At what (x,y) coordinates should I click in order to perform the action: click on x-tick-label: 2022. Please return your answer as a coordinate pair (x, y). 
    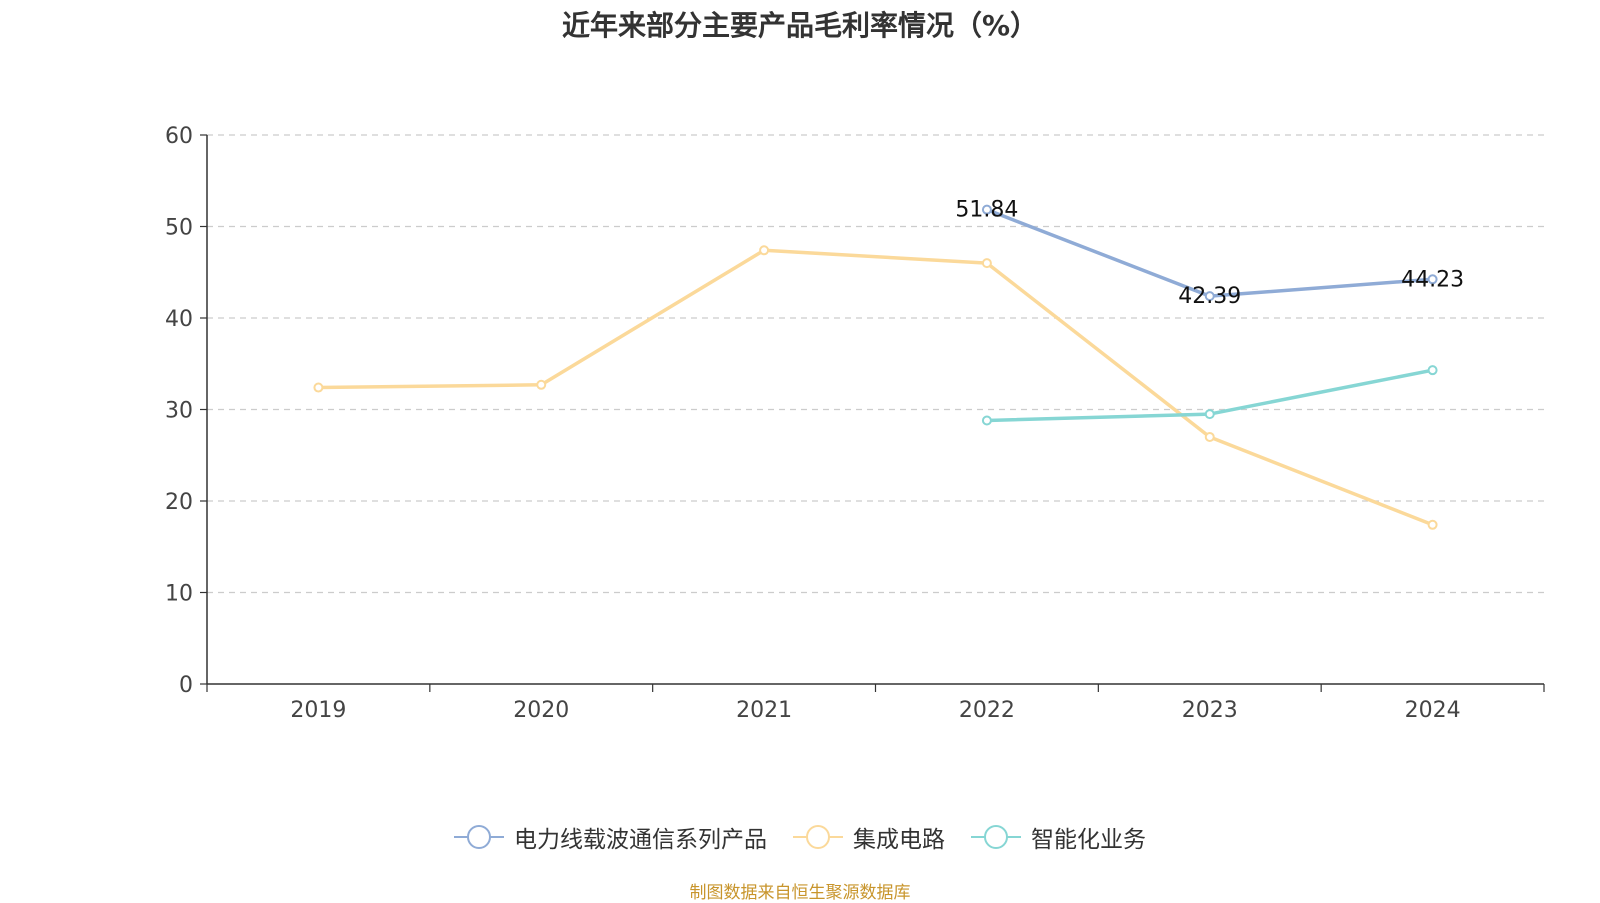
    Looking at the image, I should click on (987, 710).